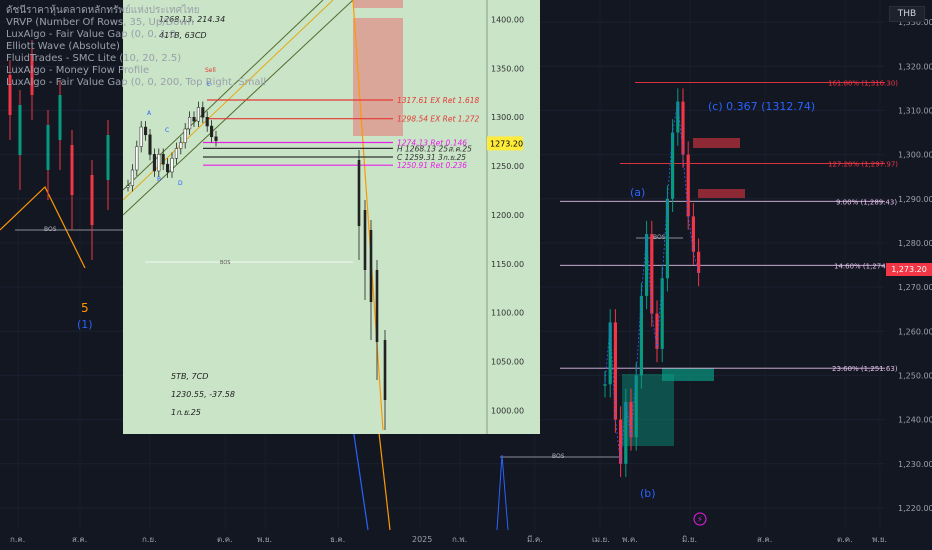  What do you see at coordinates (337, 539) in the screenshot?
I see `x-tick-label: ธ.ค.` at bounding box center [337, 539].